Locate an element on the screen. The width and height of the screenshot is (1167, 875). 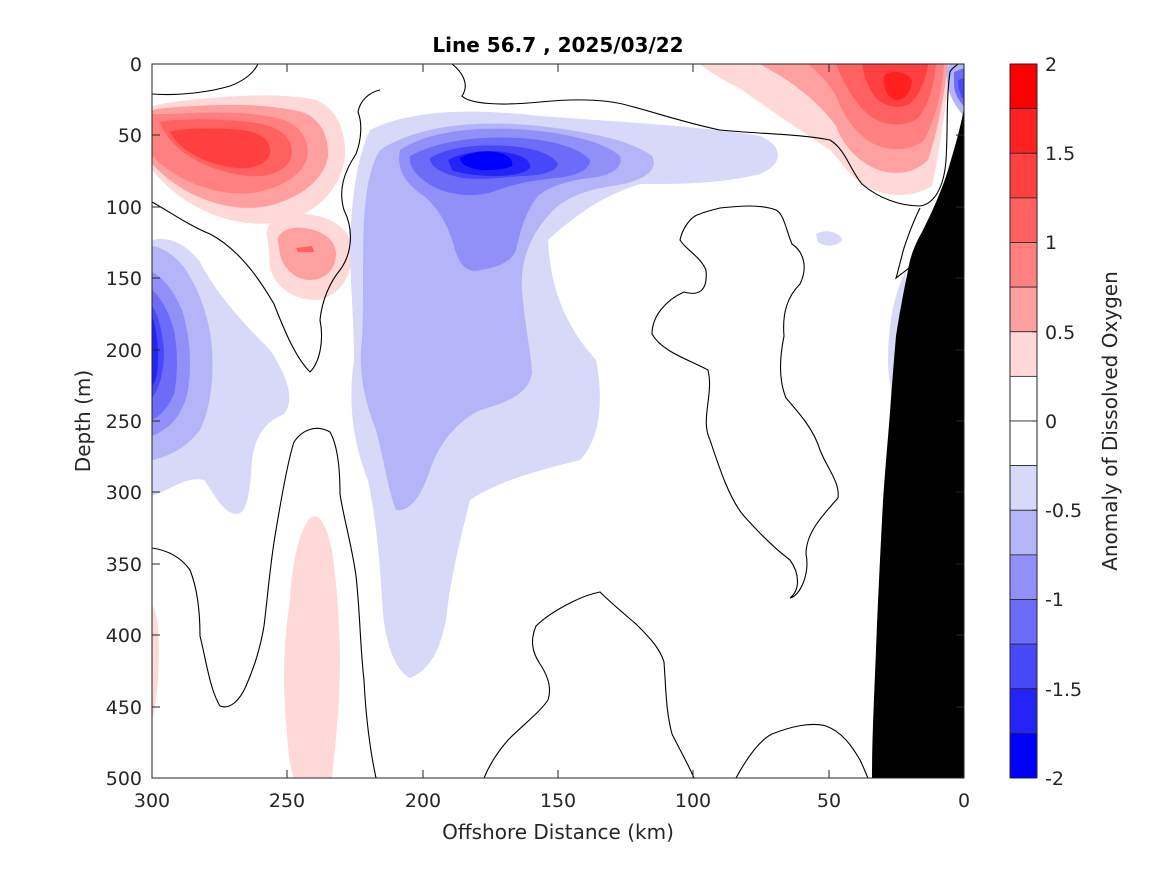
colorbar-ticks is located at coordinates (1034, 421).